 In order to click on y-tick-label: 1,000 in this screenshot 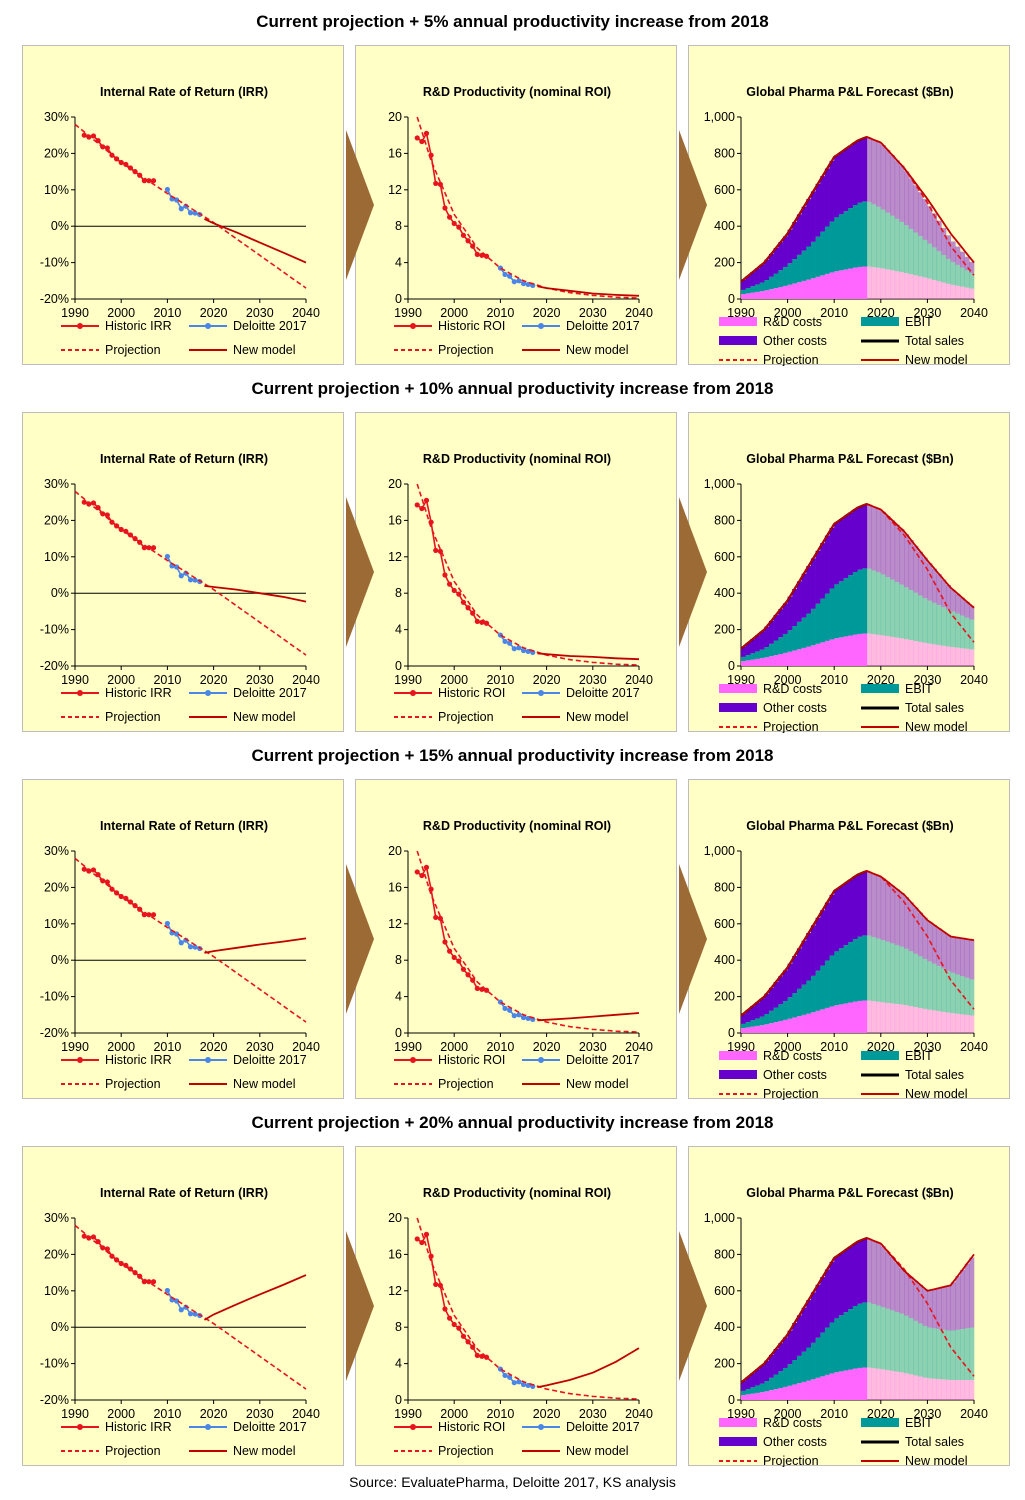, I will do `click(719, 851)`.